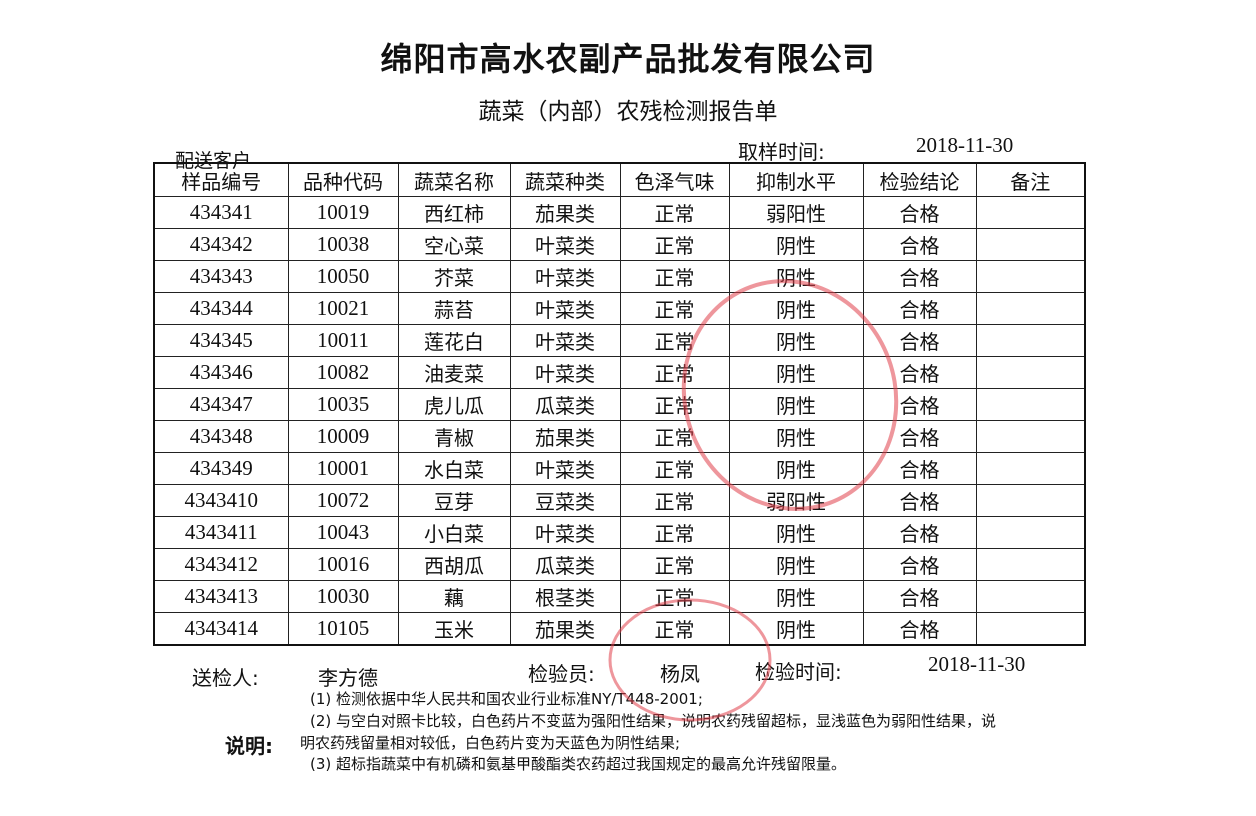  I want to click on inspector-name: 杨凤, so click(680, 674).